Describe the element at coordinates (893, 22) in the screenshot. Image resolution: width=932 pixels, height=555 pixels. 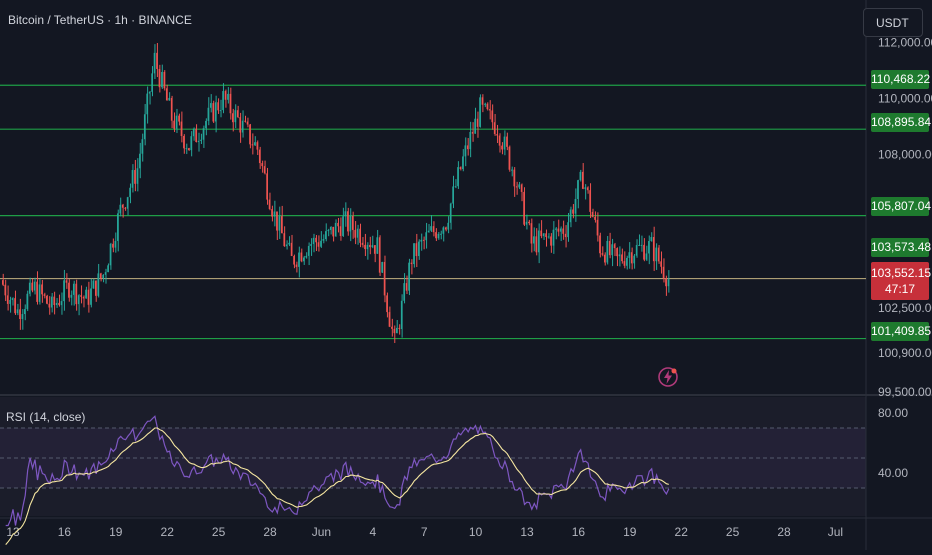
I see `currency-button: USDT` at that location.